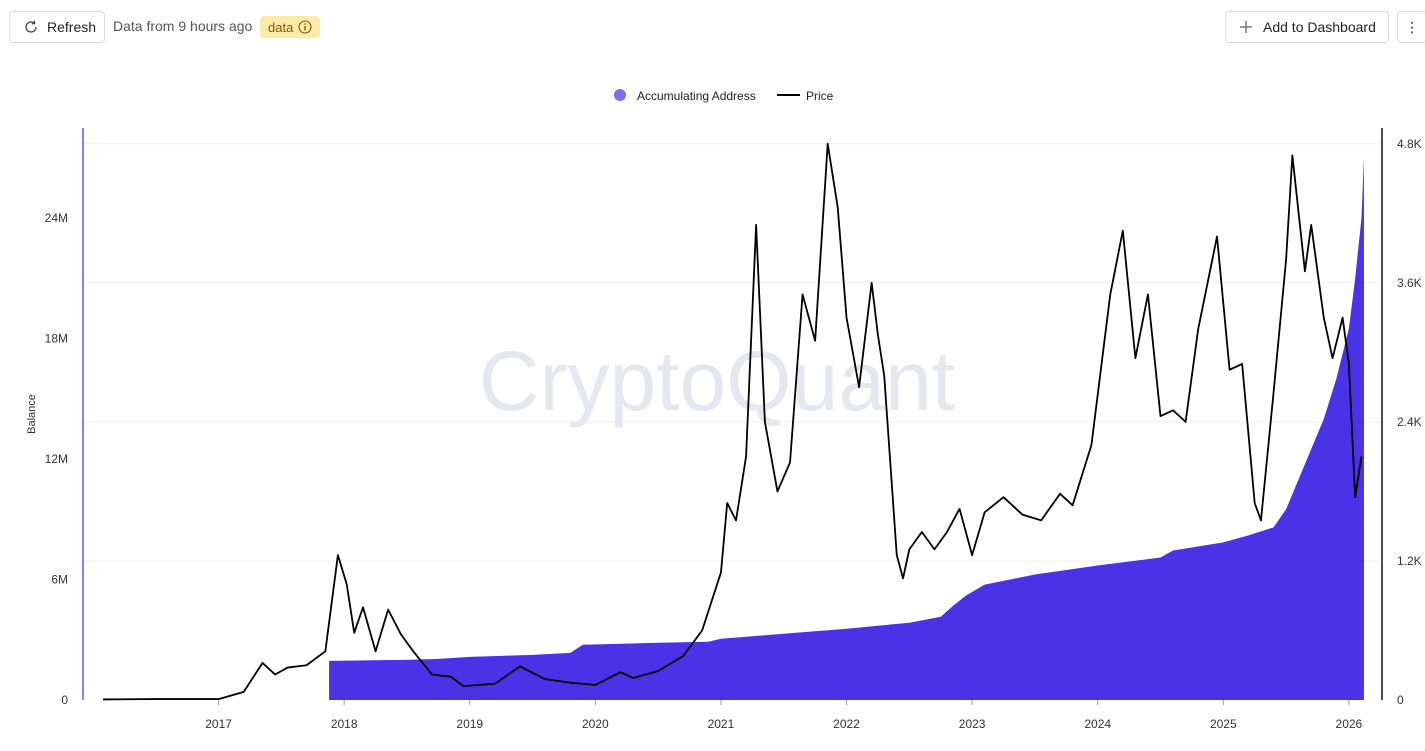 The height and width of the screenshot is (751, 1425). What do you see at coordinates (64, 700) in the screenshot?
I see `y-left-tick-label: 0` at bounding box center [64, 700].